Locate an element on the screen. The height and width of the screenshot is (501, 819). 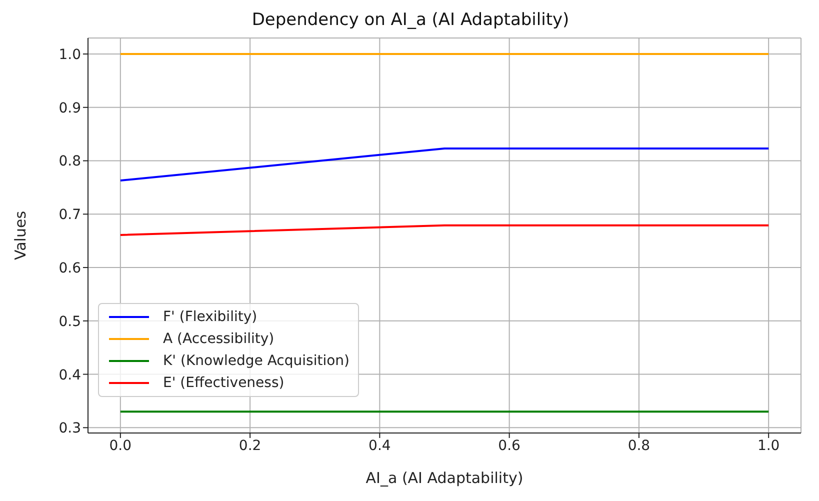
y-tick-label: 1.0 is located at coordinates (69, 54).